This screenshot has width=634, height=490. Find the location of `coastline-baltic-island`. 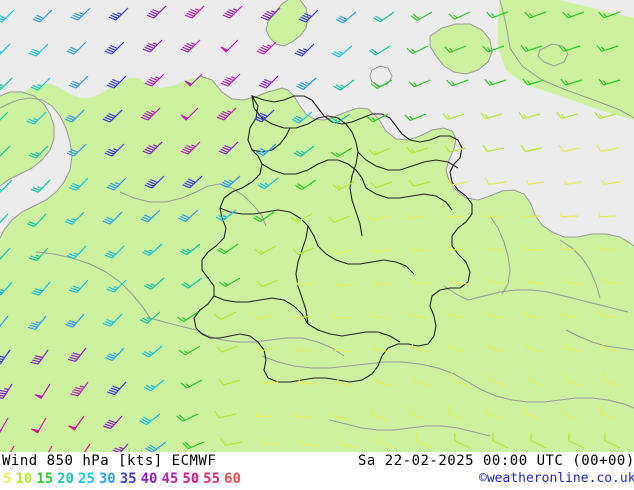

coastline-baltic-island is located at coordinates (461, 49).